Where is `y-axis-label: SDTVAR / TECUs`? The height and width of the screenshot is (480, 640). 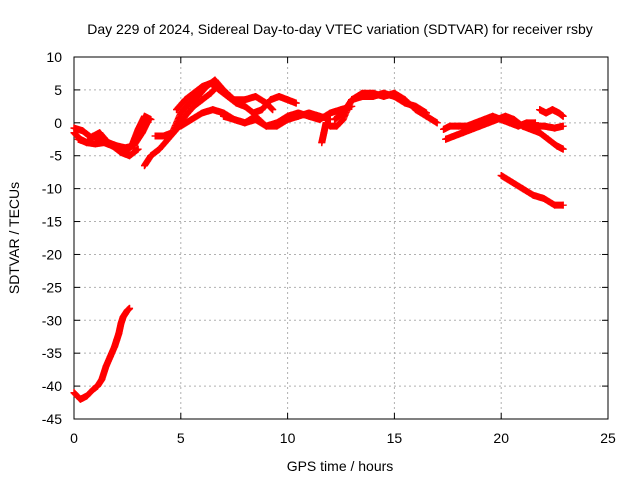
y-axis-label: SDTVAR / TECUs is located at coordinates (14, 238).